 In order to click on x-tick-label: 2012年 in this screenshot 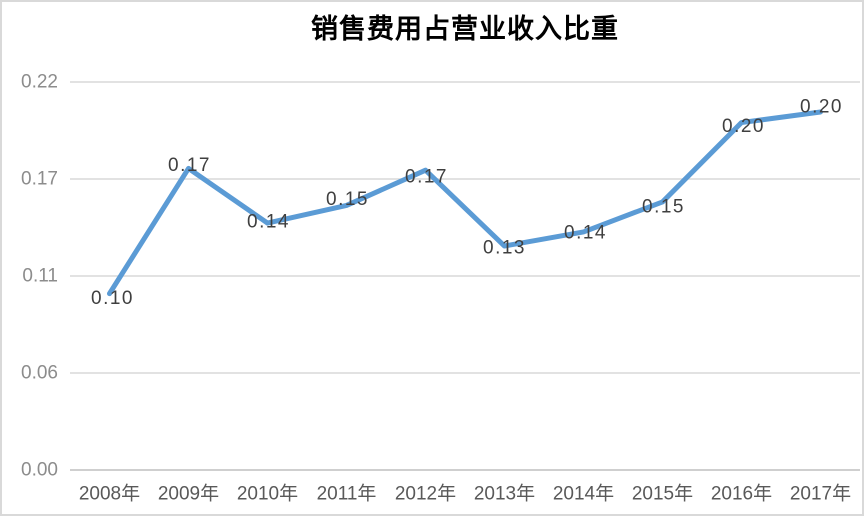, I will do `click(425, 494)`.